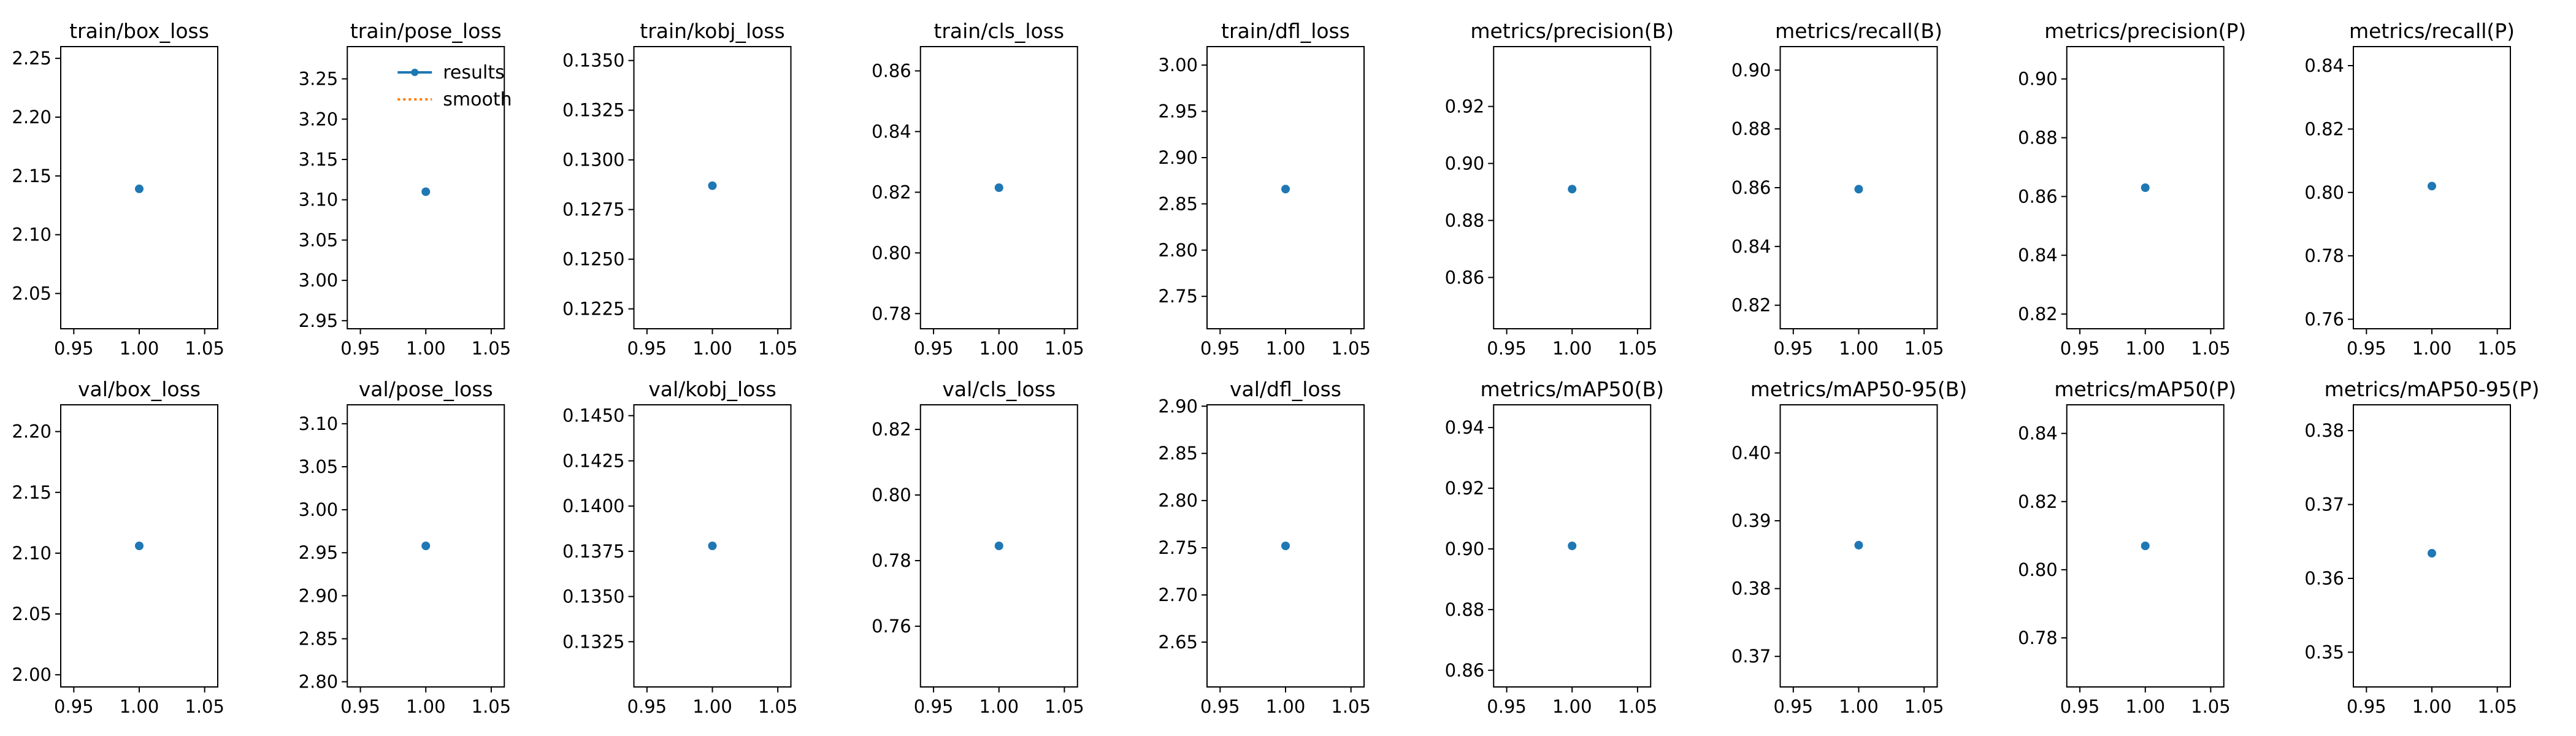 The height and width of the screenshot is (736, 2576). What do you see at coordinates (319, 320) in the screenshot?
I see `y-tick-label: 2.95` at bounding box center [319, 320].